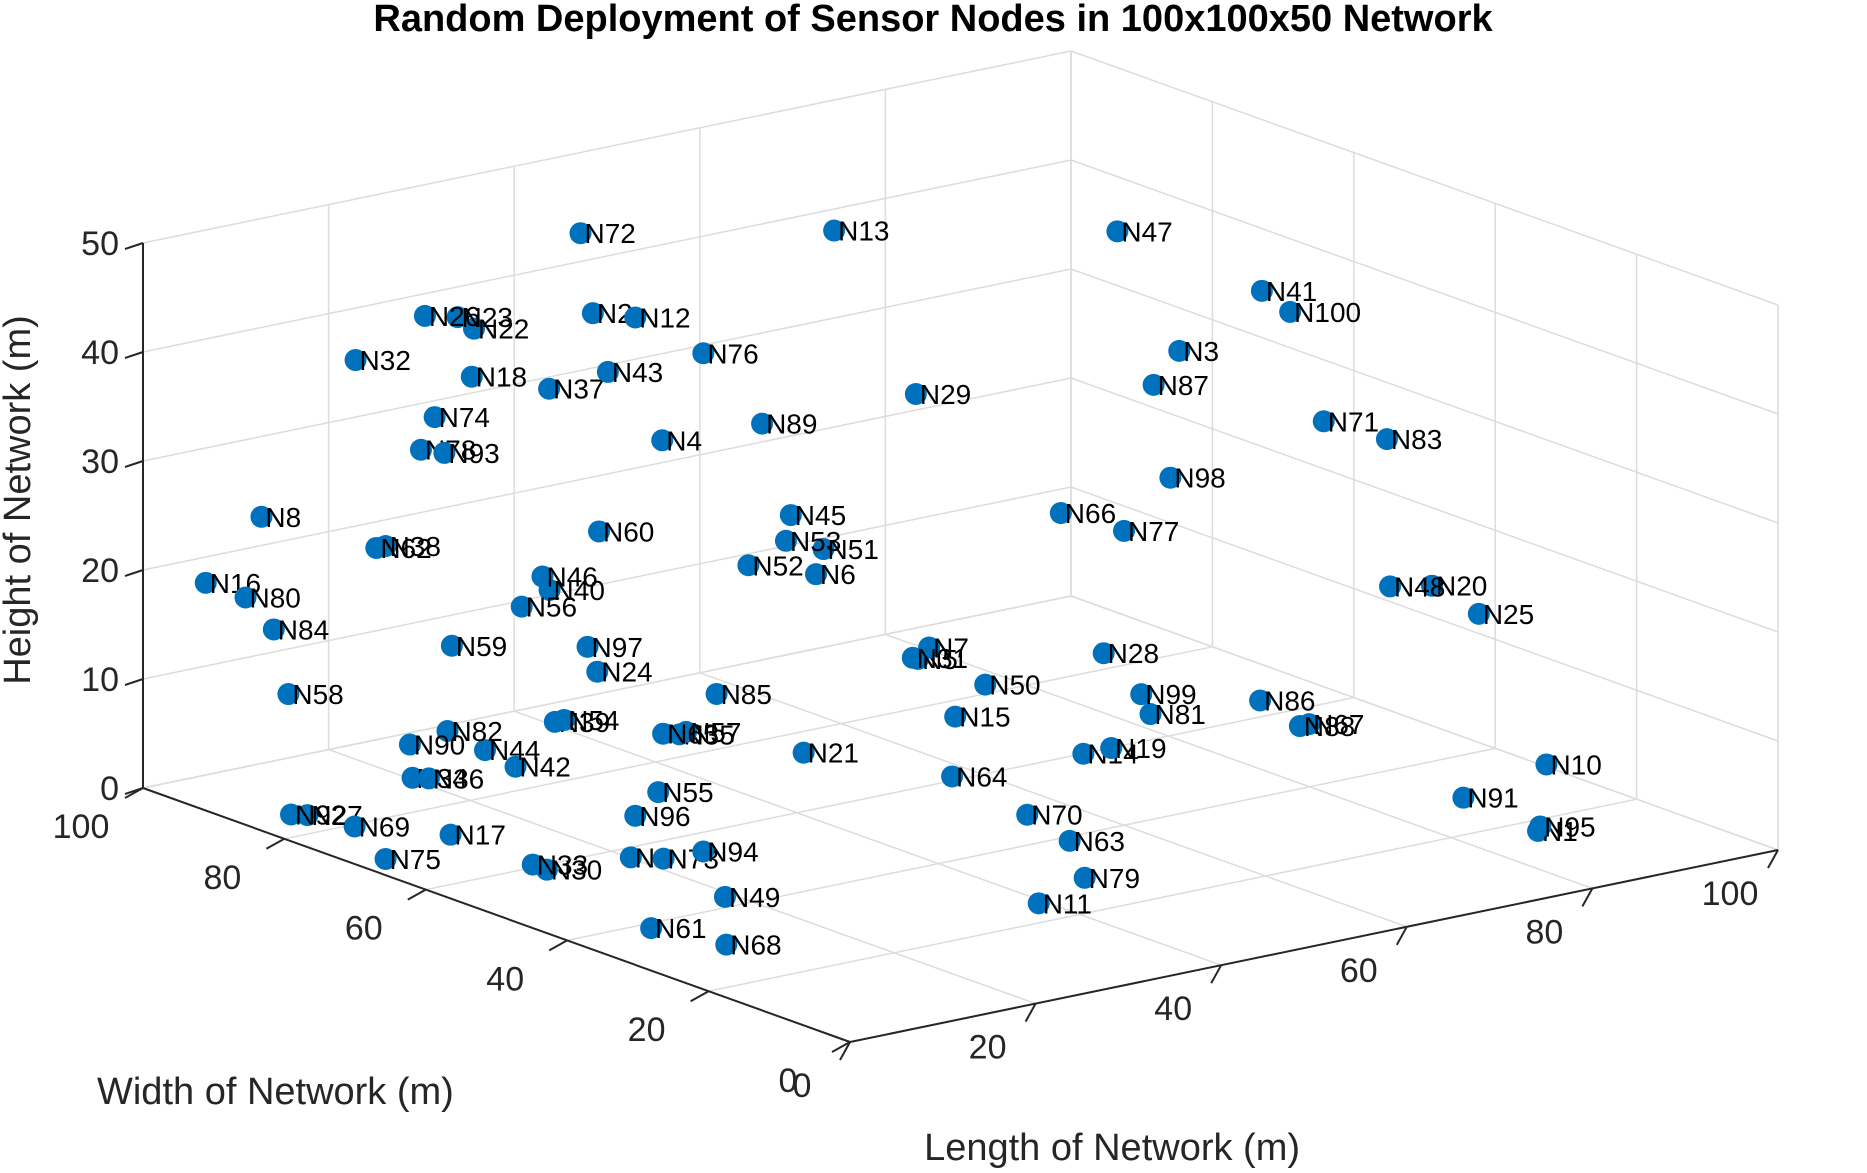  What do you see at coordinates (469, 731) in the screenshot?
I see `sensor-node-n82: N82` at bounding box center [469, 731].